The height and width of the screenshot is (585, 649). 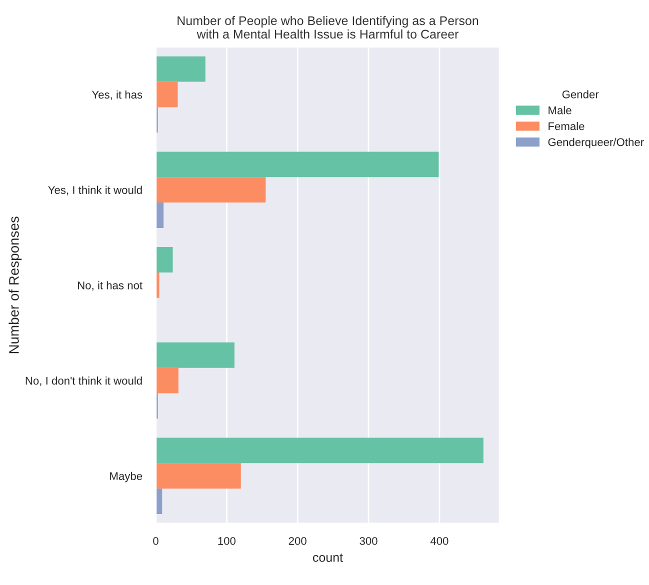 I want to click on chart-title: Number of People who Believe Identifying as a Person with a Mental Health Issue is Harmful to Career, so click(x=328, y=27).